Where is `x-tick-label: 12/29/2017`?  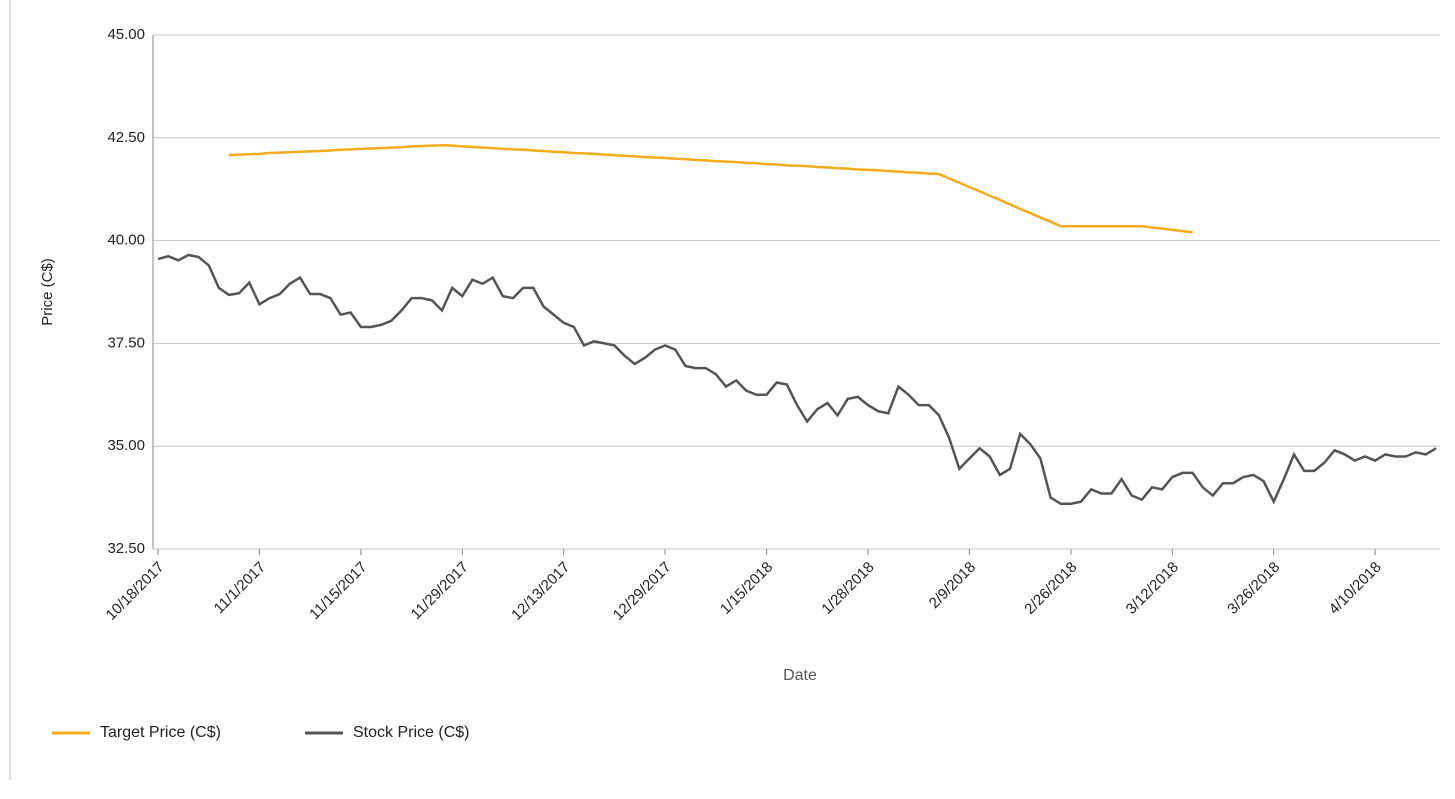
x-tick-label: 12/29/2017 is located at coordinates (642, 591).